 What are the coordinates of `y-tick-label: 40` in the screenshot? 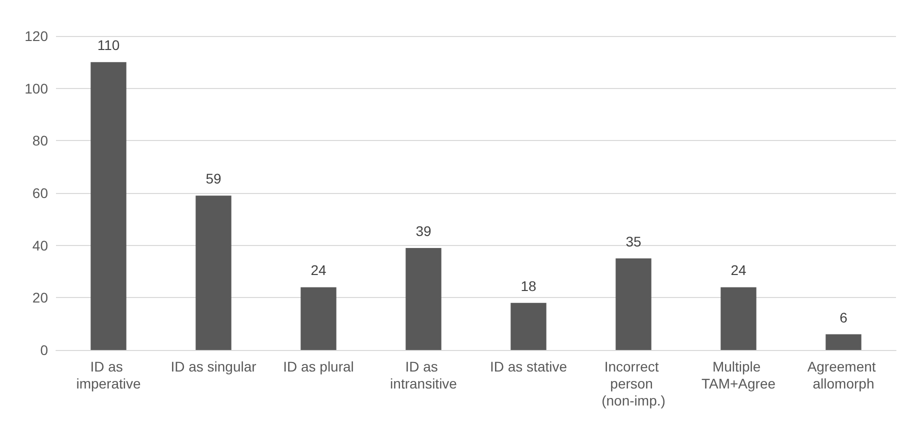 It's located at (40, 245).